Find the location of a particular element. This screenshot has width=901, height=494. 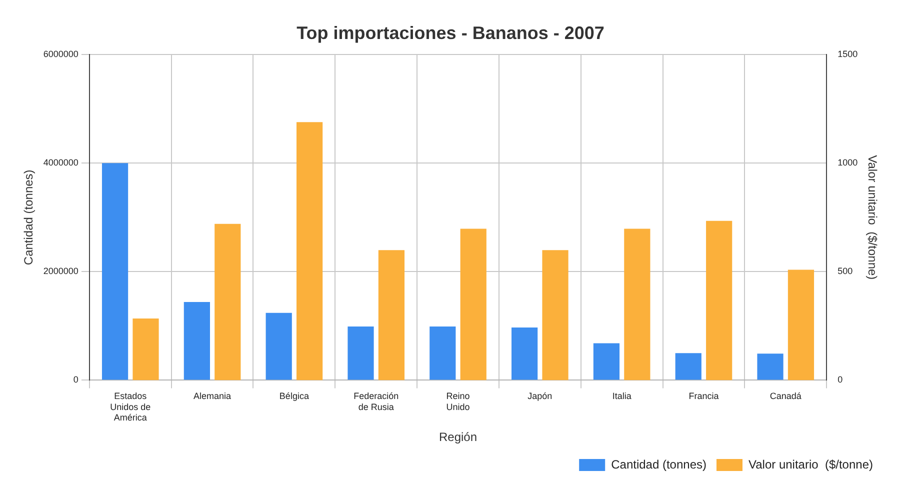

y-tick-label: 6000000 is located at coordinates (60, 54).